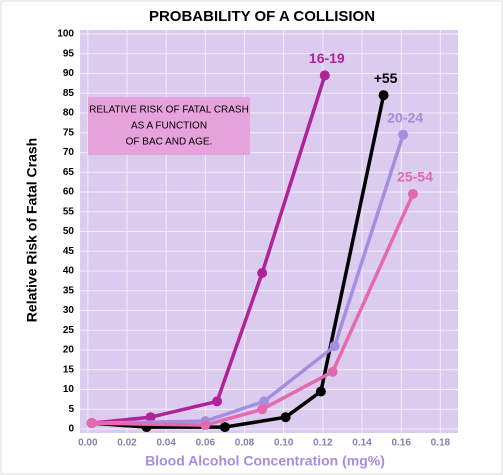 The width and height of the screenshot is (503, 475). Describe the element at coordinates (262, 16) in the screenshot. I see `chart-title: PROBABILITY OF A COLLISION` at that location.